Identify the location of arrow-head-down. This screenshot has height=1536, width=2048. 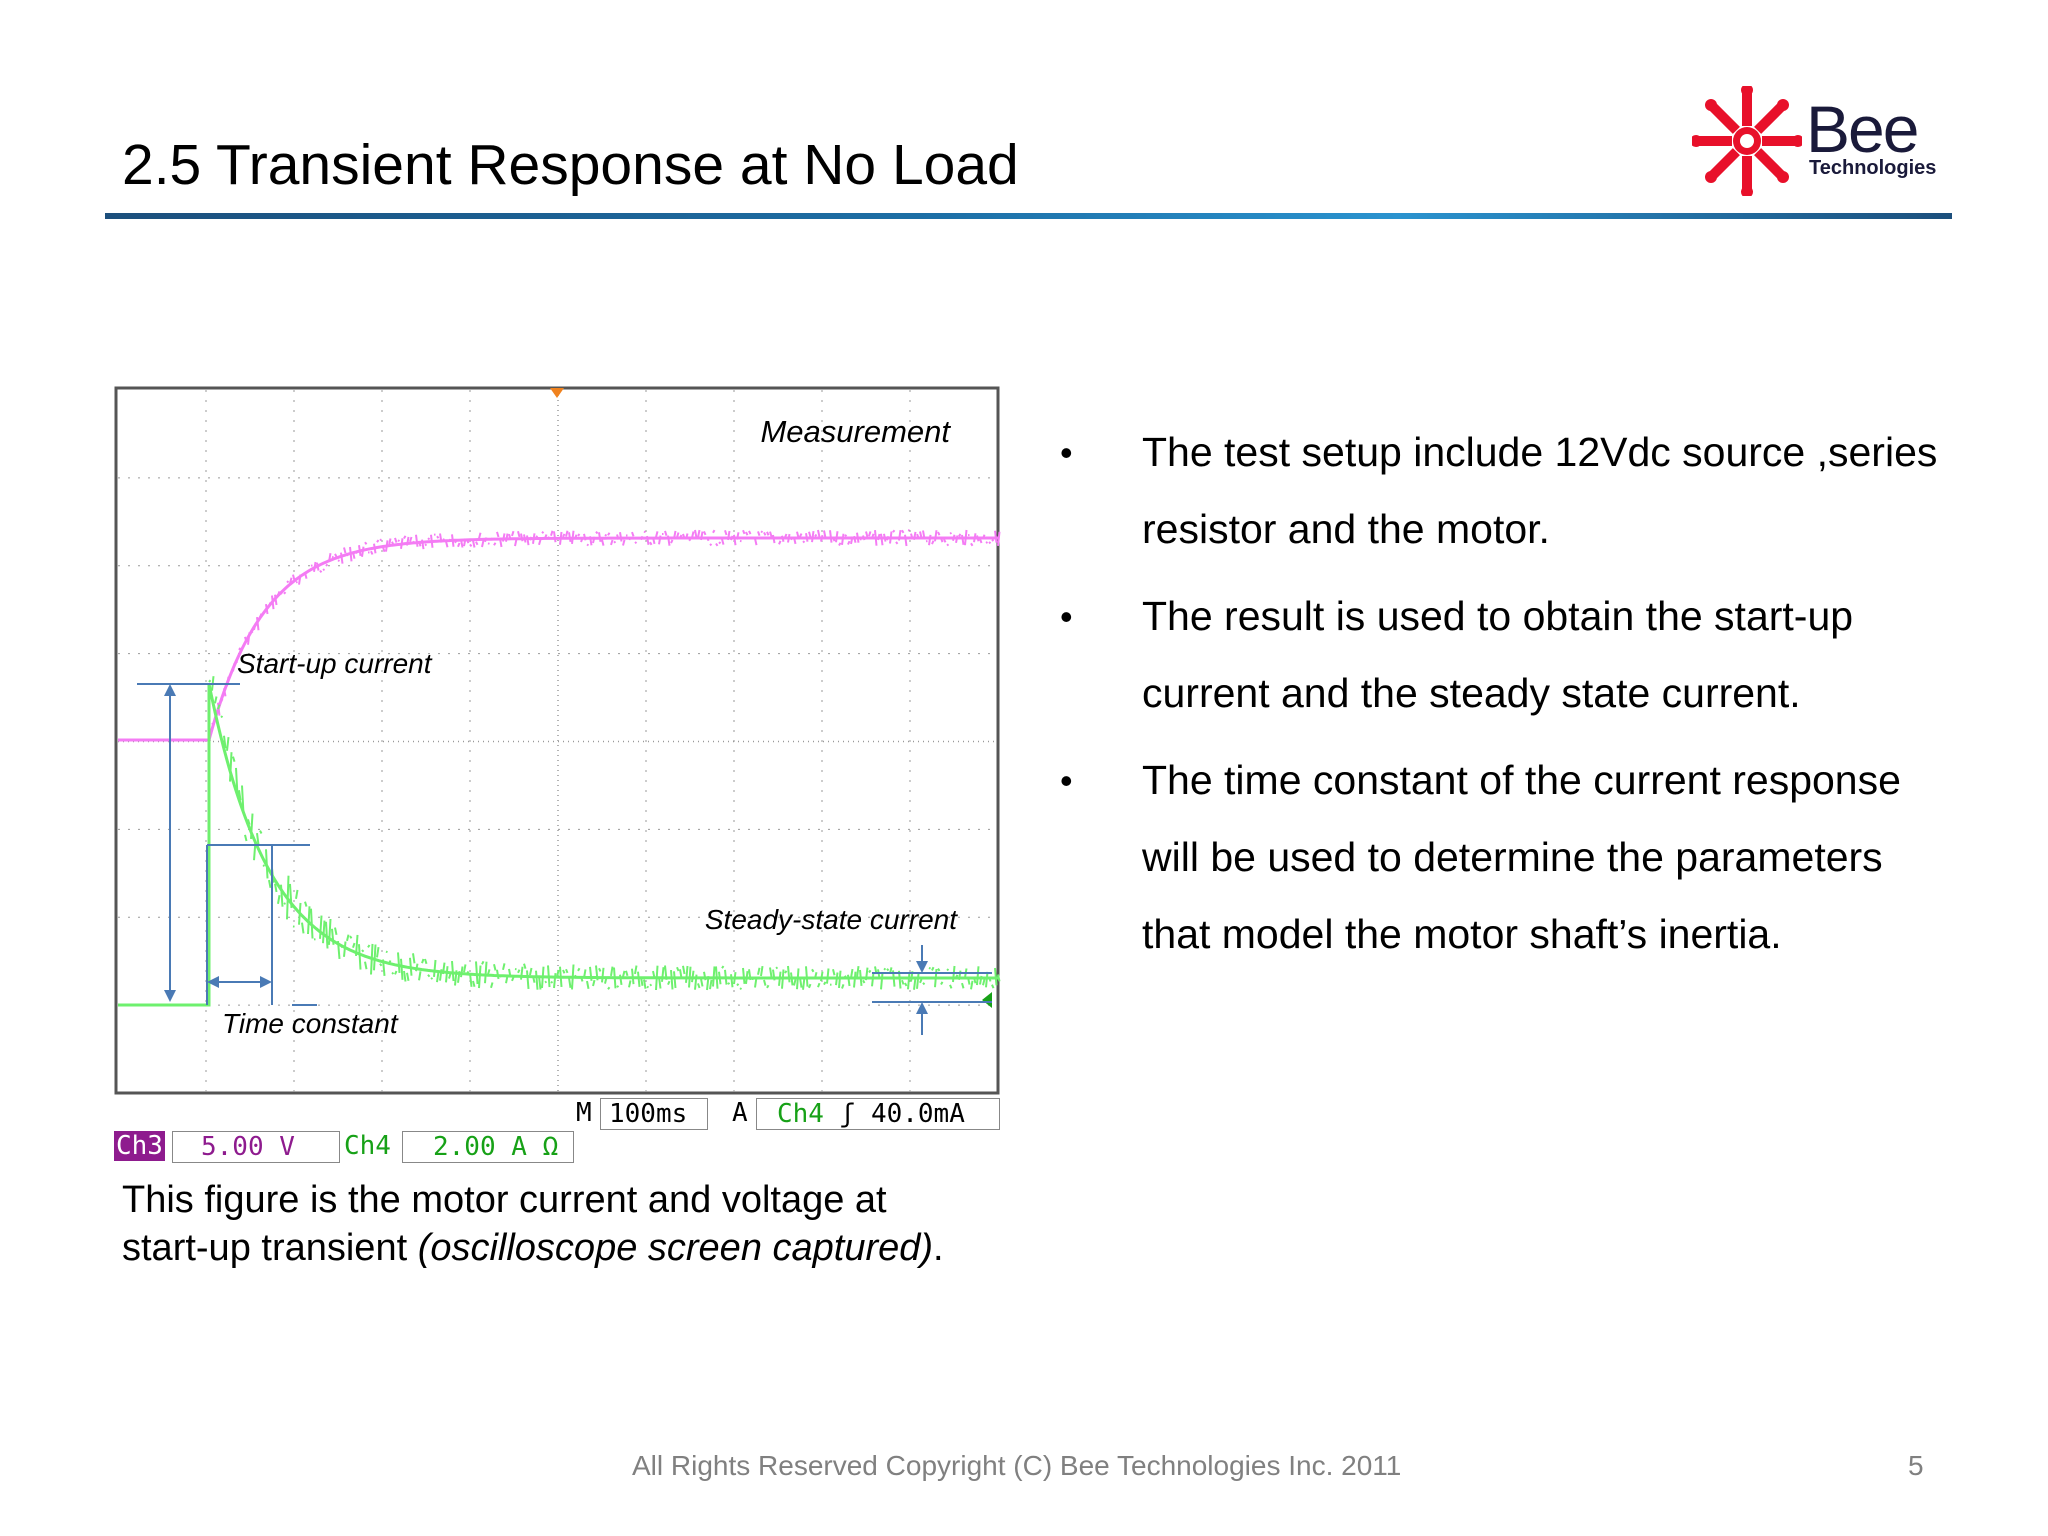
(170, 996).